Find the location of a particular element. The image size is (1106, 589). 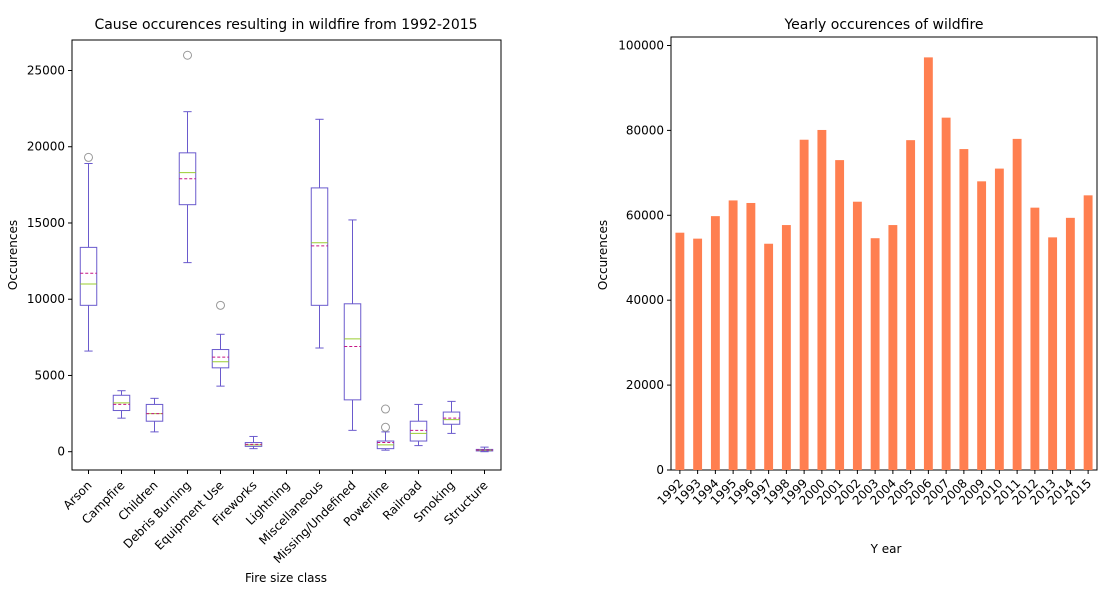

box-chart-xlabel: Fire size class is located at coordinates (286, 578).